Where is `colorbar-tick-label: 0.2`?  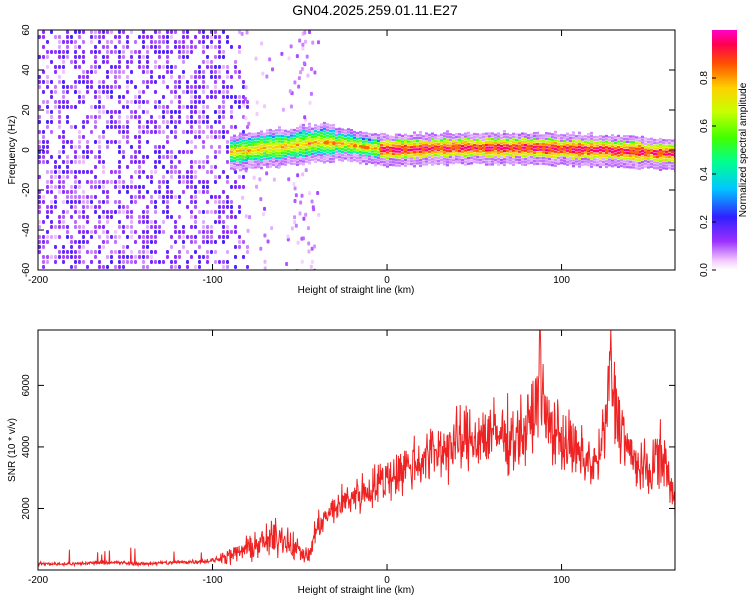 colorbar-tick-label: 0.2 is located at coordinates (704, 222).